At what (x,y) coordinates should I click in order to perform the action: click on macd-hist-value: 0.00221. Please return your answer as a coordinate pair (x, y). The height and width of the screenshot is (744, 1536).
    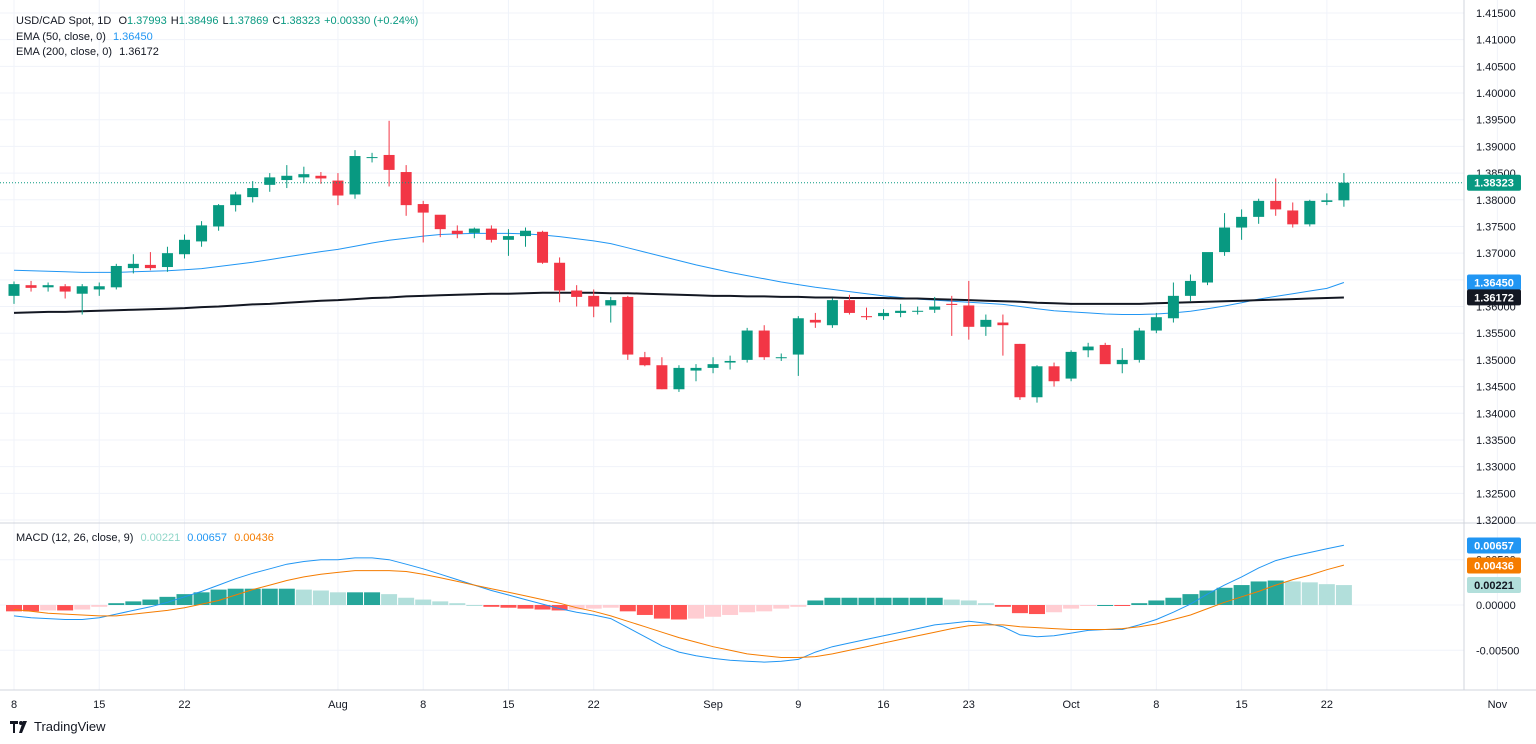
    Looking at the image, I should click on (160, 538).